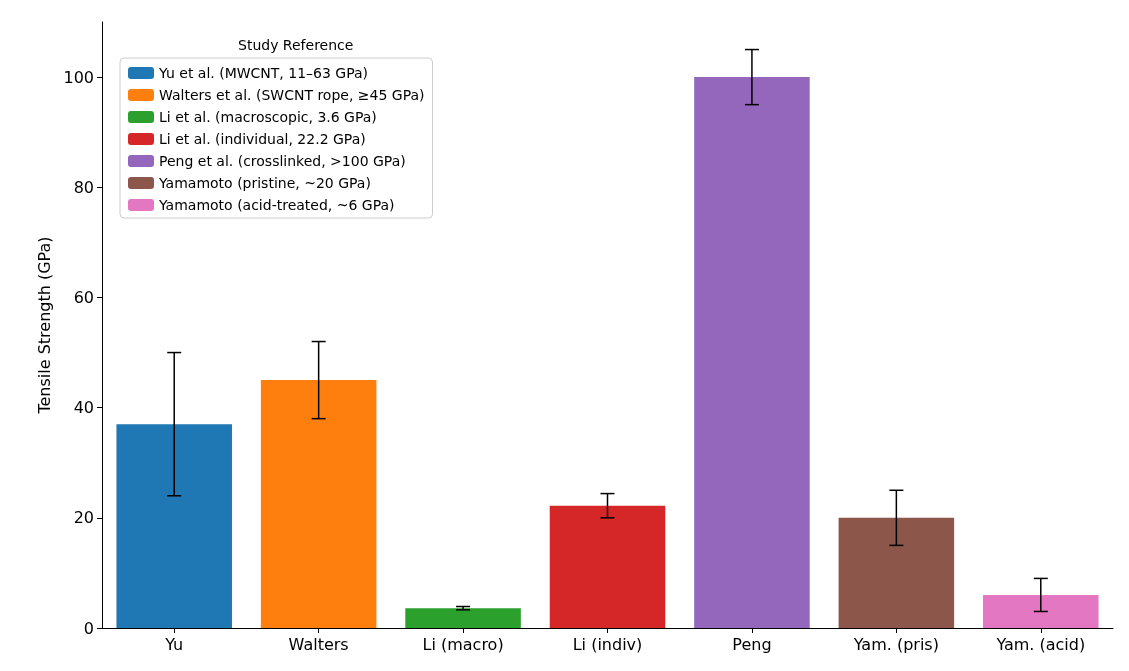 The width and height of the screenshot is (1129, 671). Describe the element at coordinates (83, 187) in the screenshot. I see `y-tick-label: 80` at that location.